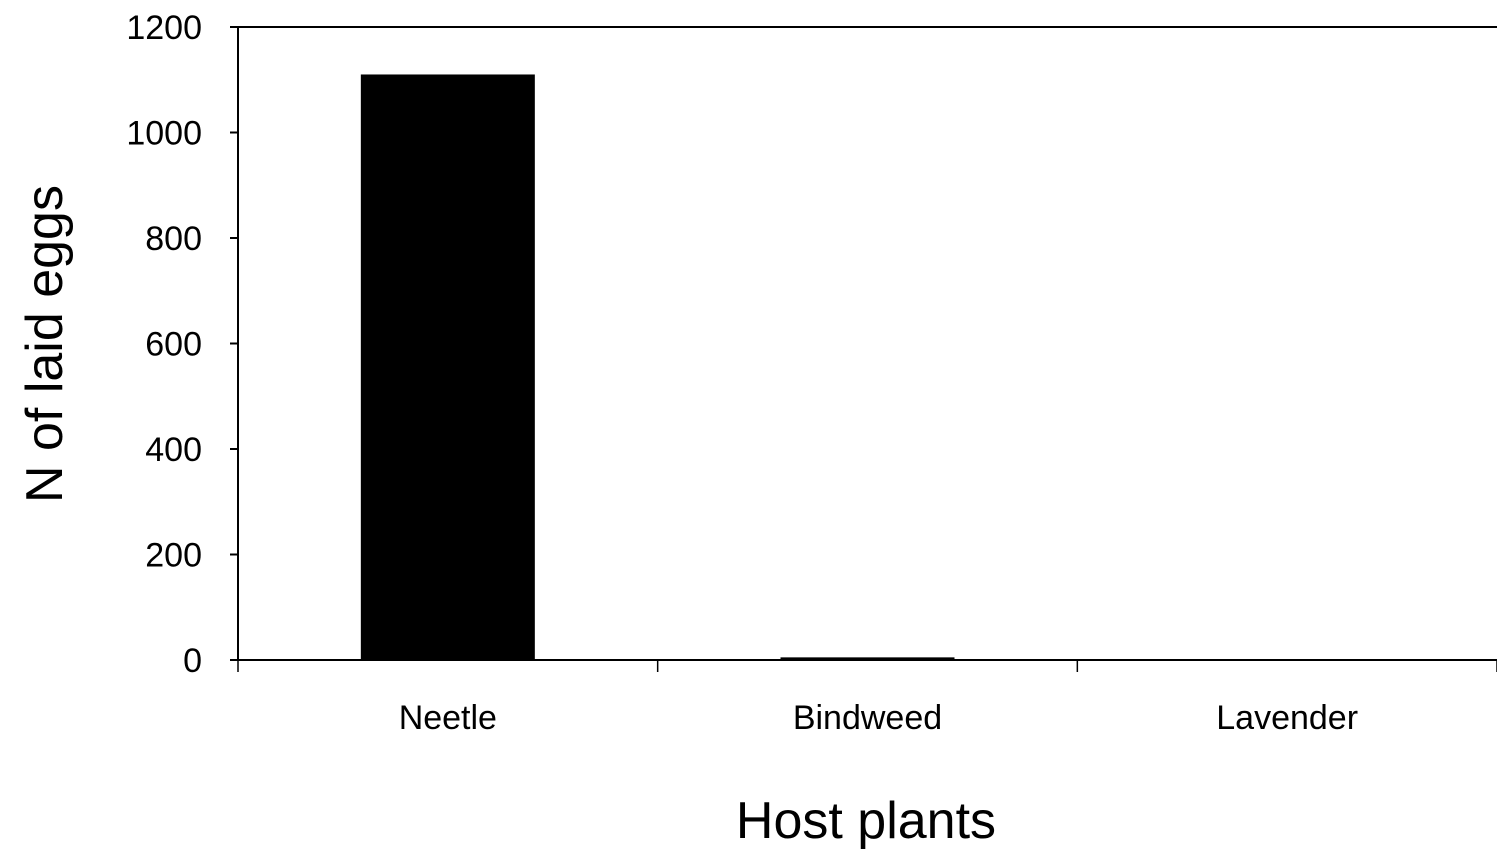 Image resolution: width=1497 pixels, height=851 pixels. Describe the element at coordinates (173, 345) in the screenshot. I see `y-tick-label: 600` at that location.